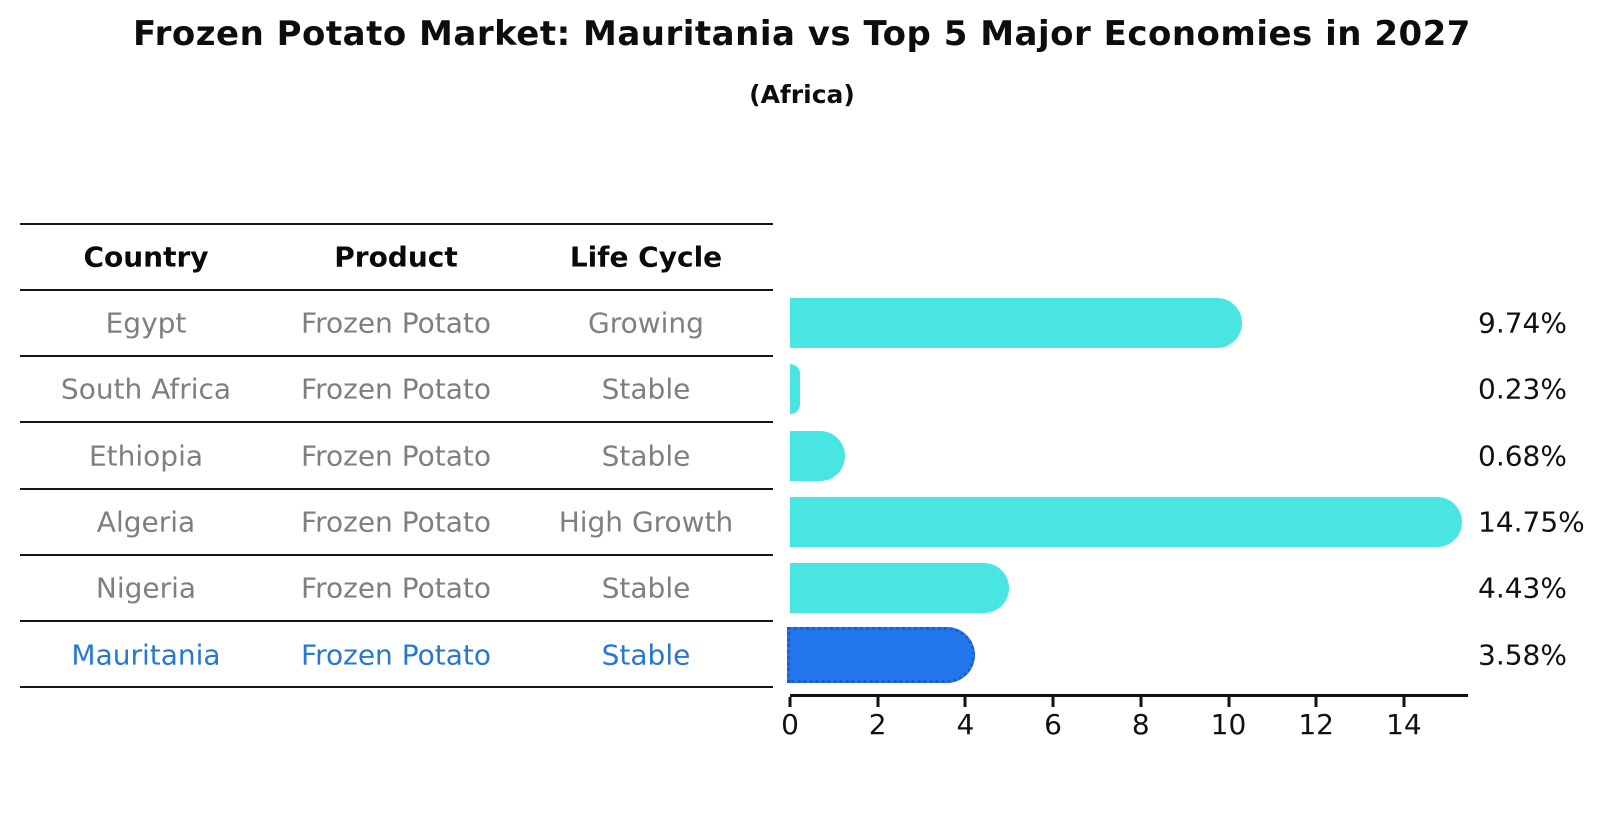 This screenshot has height=823, width=1604. I want to click on x-axis-tick-label: 6, so click(1053, 724).